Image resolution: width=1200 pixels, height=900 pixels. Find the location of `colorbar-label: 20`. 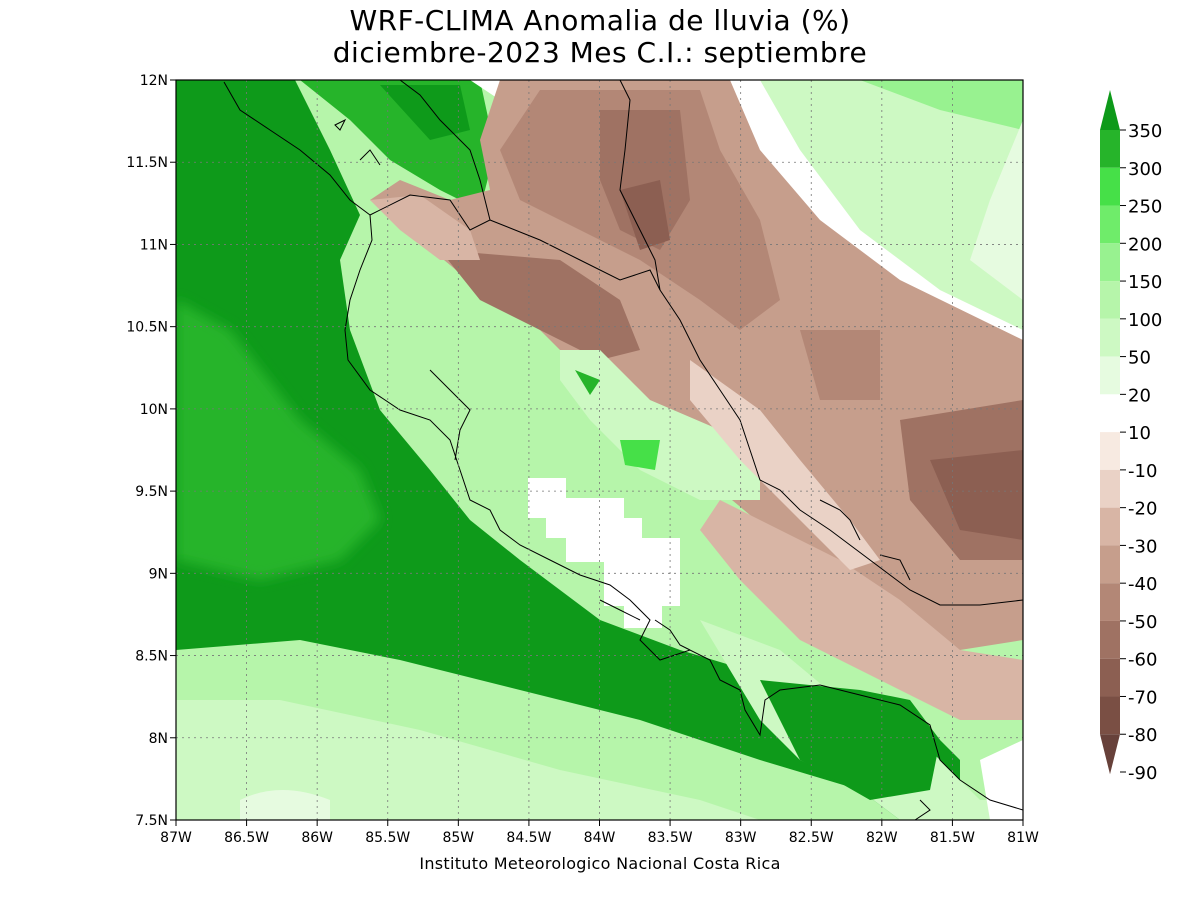

colorbar-label: 20 is located at coordinates (1139, 395).